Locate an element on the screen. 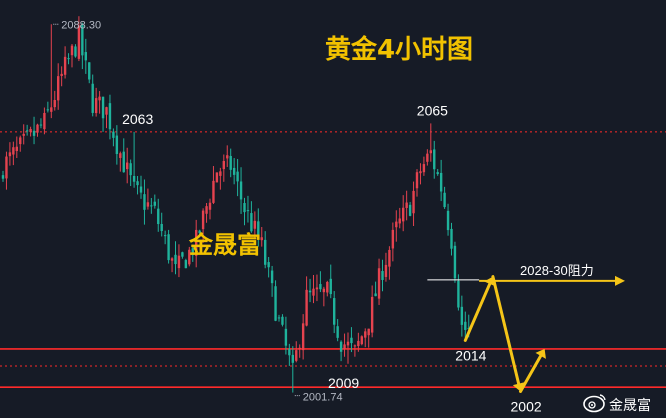 The width and height of the screenshot is (666, 418). price-label-2002: 2002 is located at coordinates (526, 406).